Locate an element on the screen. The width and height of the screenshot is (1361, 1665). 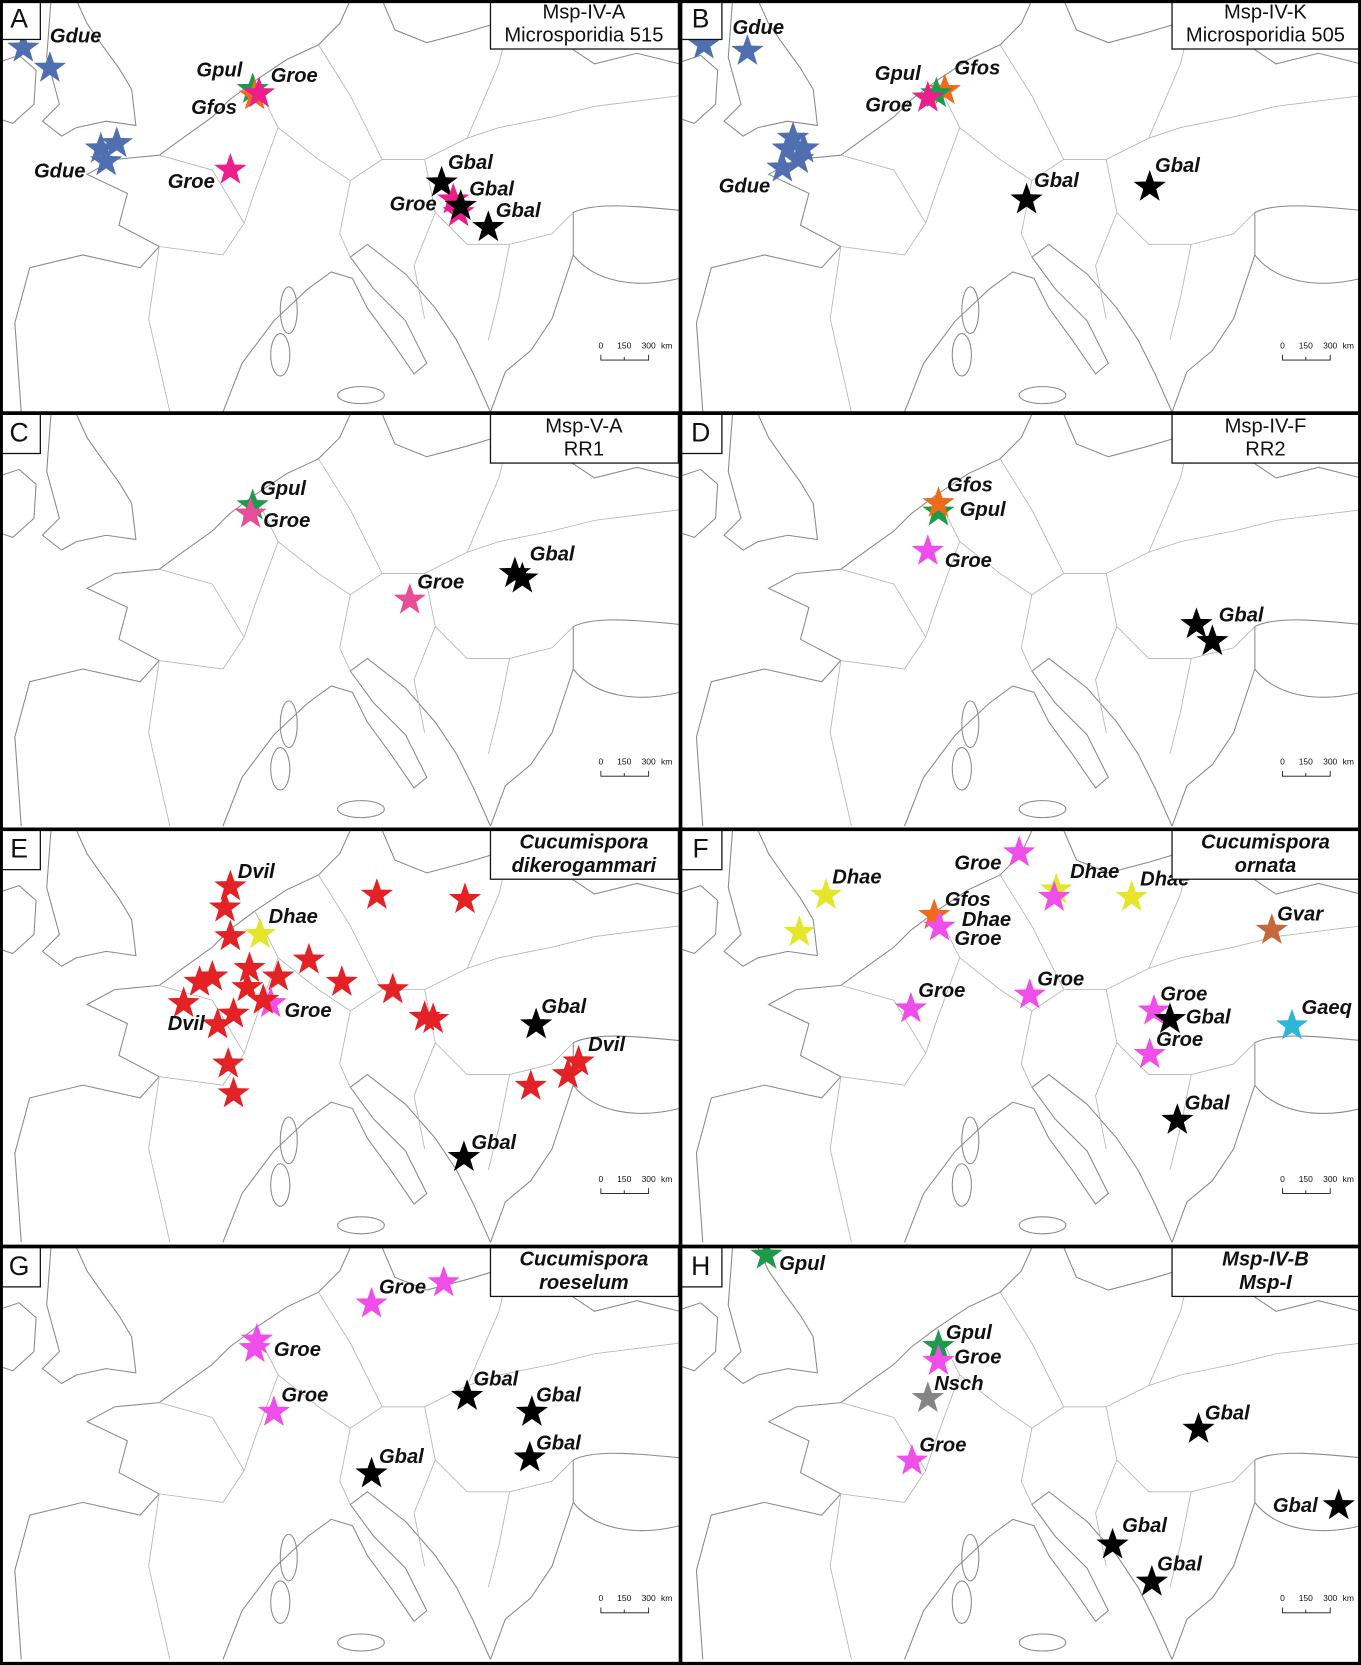
panel-title: ornata is located at coordinates (1266, 866).